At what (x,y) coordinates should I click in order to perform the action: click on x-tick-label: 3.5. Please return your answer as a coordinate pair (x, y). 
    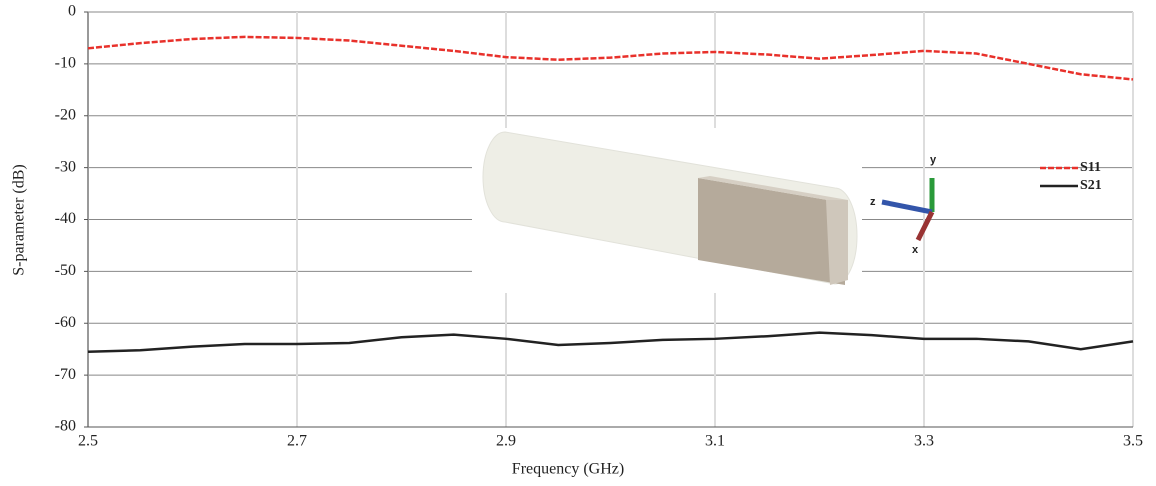
    Looking at the image, I should click on (1133, 441).